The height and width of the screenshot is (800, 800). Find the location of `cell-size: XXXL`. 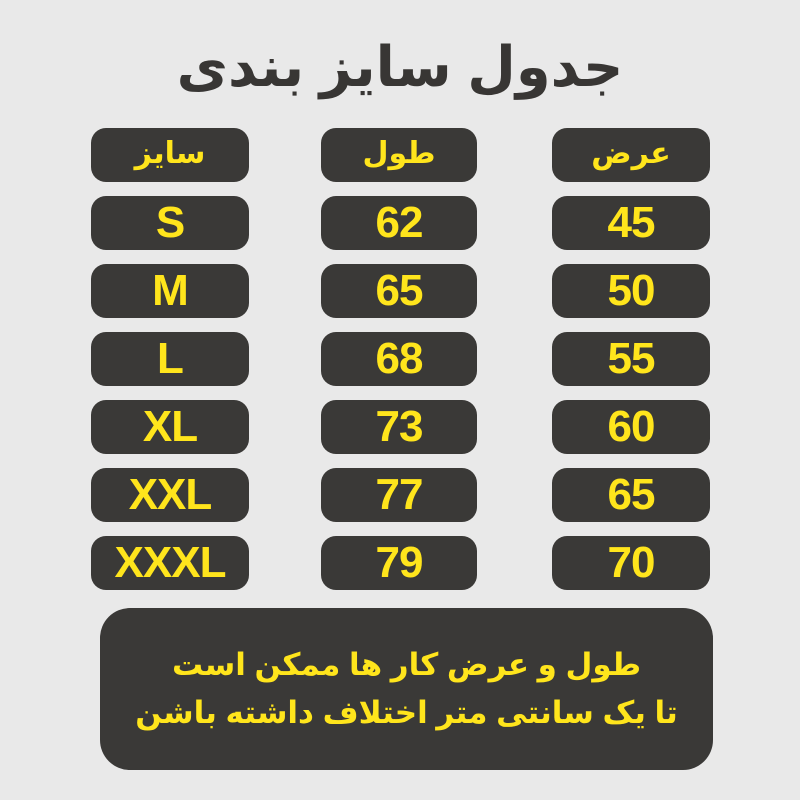

cell-size: XXXL is located at coordinates (170, 563).